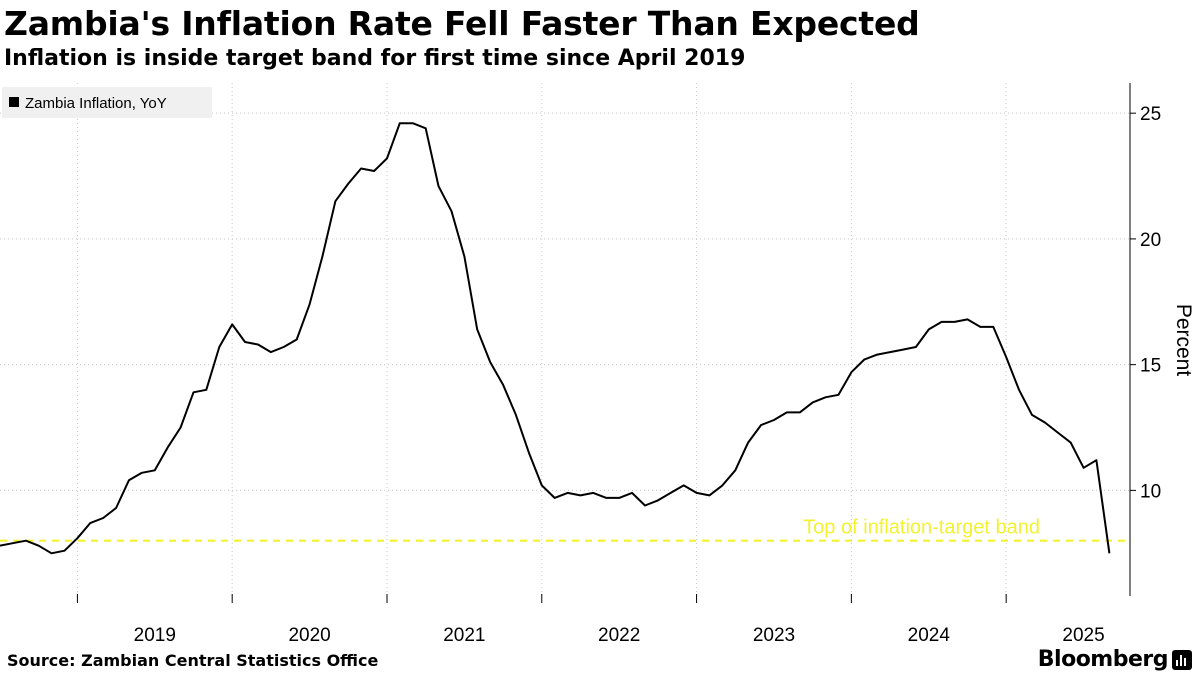  I want to click on x-tick-label: 2019, so click(155, 635).